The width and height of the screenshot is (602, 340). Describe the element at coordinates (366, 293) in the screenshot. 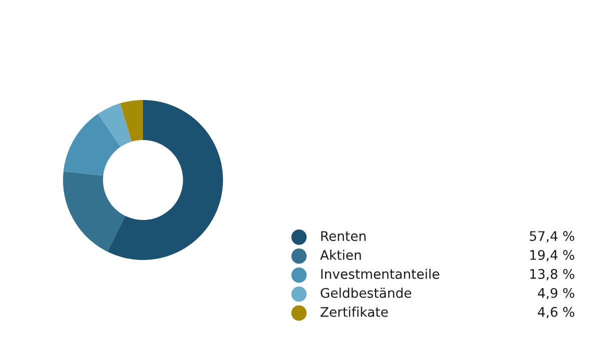

I see `legend-label: Geldbestände` at that location.